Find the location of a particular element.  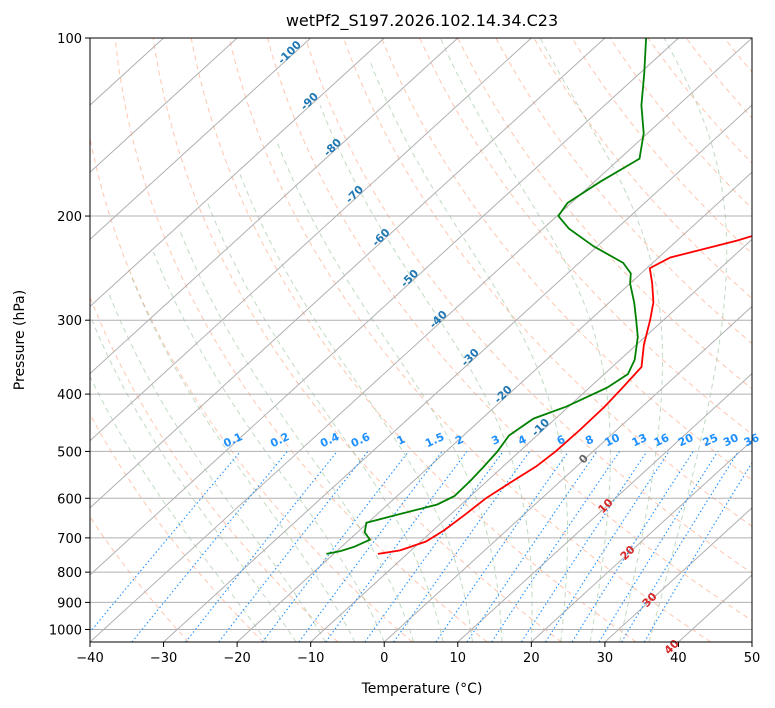

mixing-ratio-label: 8 is located at coordinates (589, 440).